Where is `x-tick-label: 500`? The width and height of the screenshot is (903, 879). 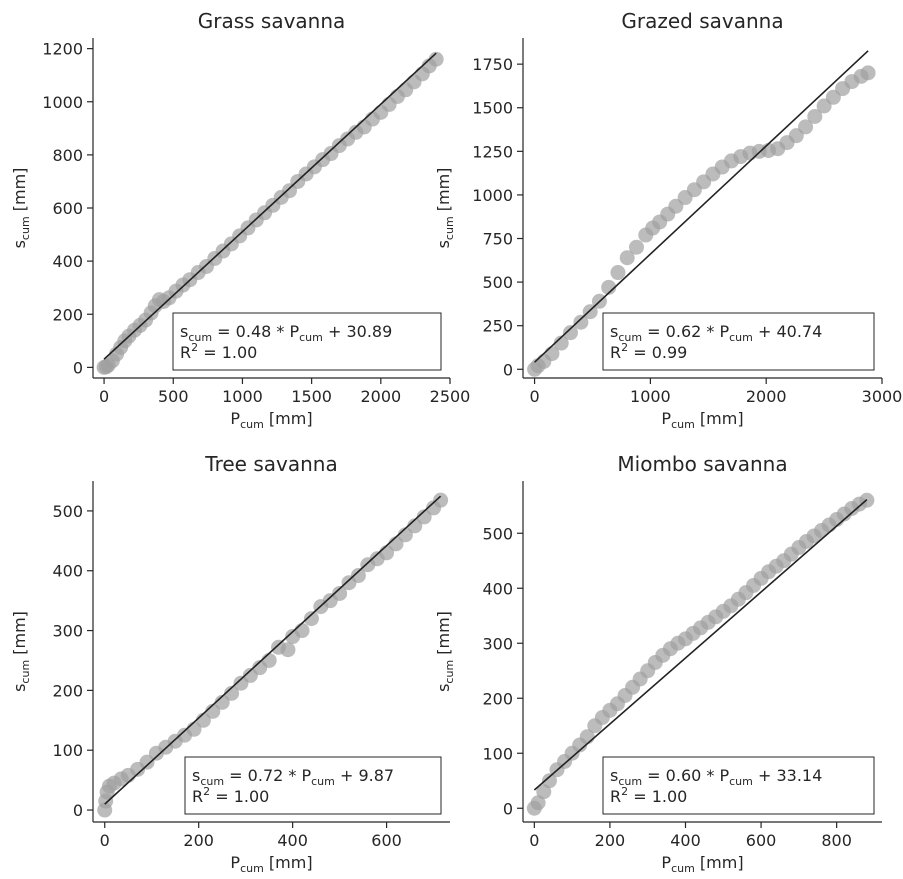 x-tick-label: 500 is located at coordinates (173, 396).